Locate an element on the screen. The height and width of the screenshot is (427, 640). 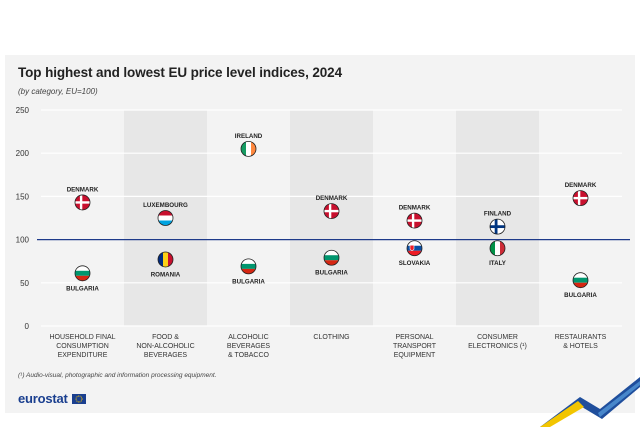
y-tick-label: 250 is located at coordinates (23, 110).